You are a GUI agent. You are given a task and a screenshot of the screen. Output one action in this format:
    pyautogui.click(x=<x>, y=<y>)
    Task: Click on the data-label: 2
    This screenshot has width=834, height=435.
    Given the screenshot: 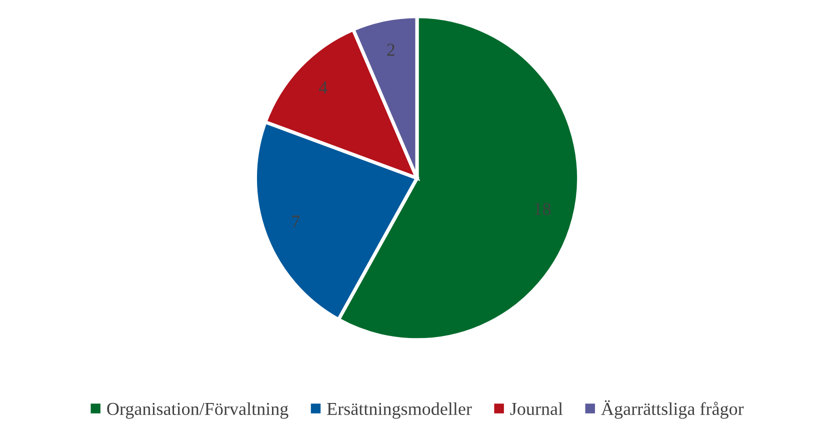 What is the action you would take?
    pyautogui.click(x=390, y=50)
    